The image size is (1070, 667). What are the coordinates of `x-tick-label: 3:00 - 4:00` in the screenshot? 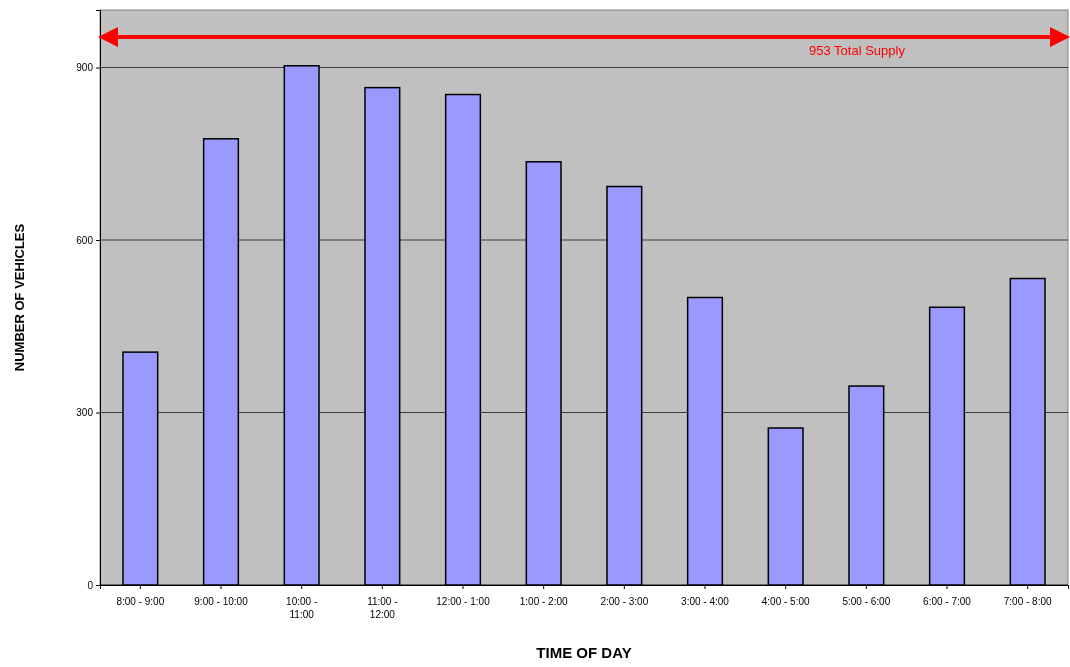 It's located at (705, 601).